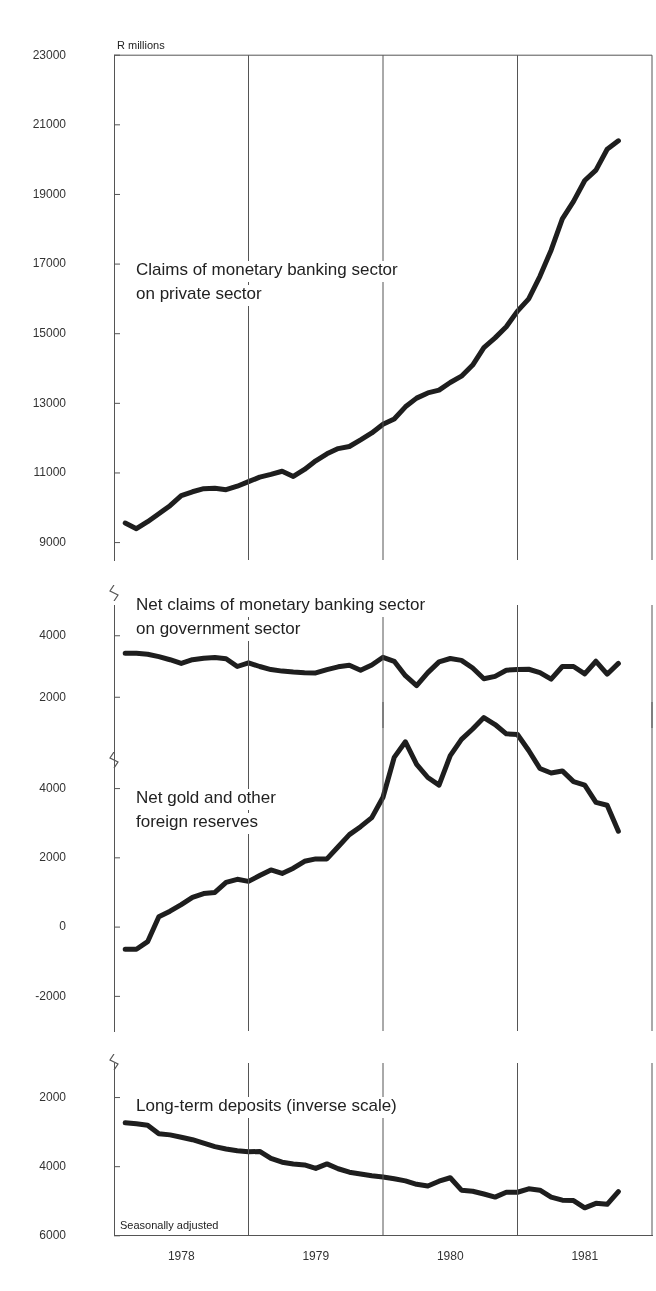 This screenshot has height=1291, width=656. I want to click on y-tick-label: 9000, so click(53, 541).